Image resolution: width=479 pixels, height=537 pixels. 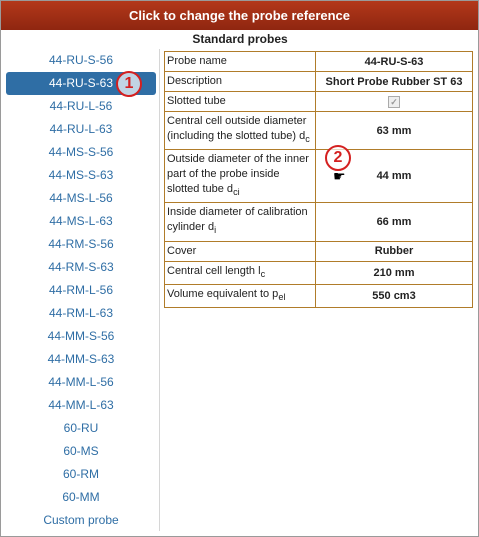 I want to click on panel-divider, so click(x=159, y=290).